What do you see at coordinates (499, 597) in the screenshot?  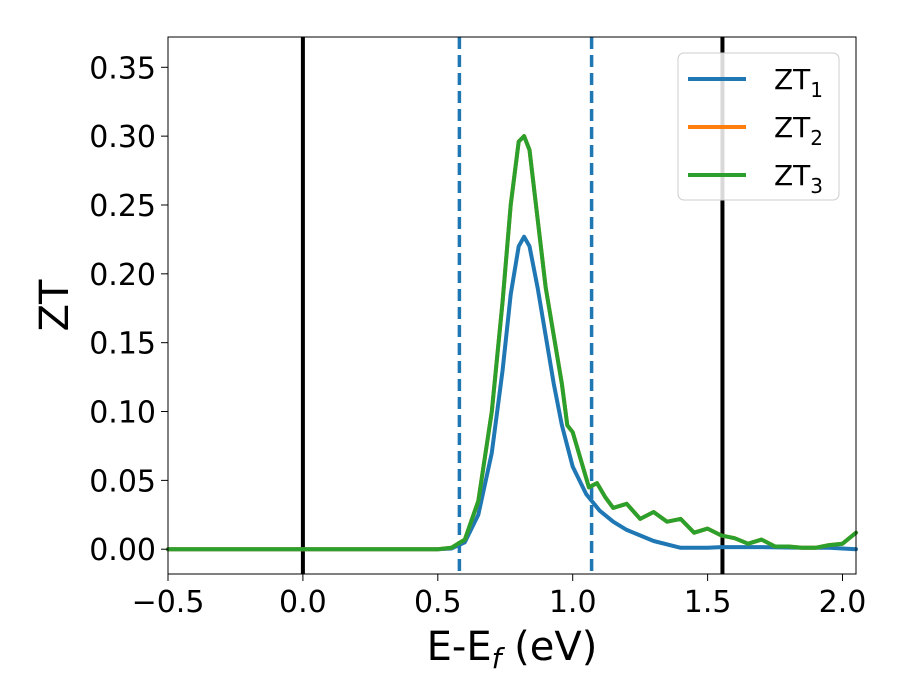 I see `x-axis: −0.5 0.0 0.5 1.0 1.5 2.0` at bounding box center [499, 597].